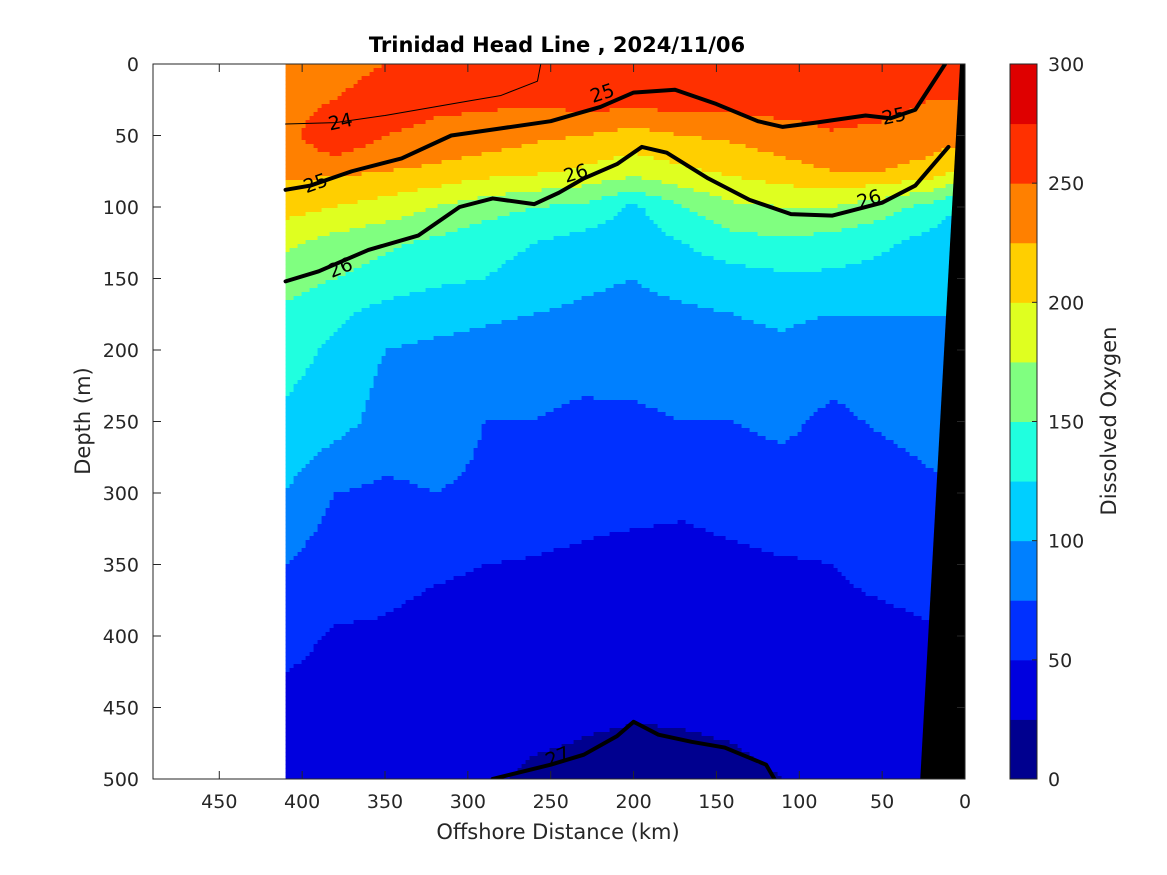 Image resolution: width=1167 pixels, height=875 pixels. Describe the element at coordinates (219, 802) in the screenshot. I see `x-tick-label: 450` at that location.